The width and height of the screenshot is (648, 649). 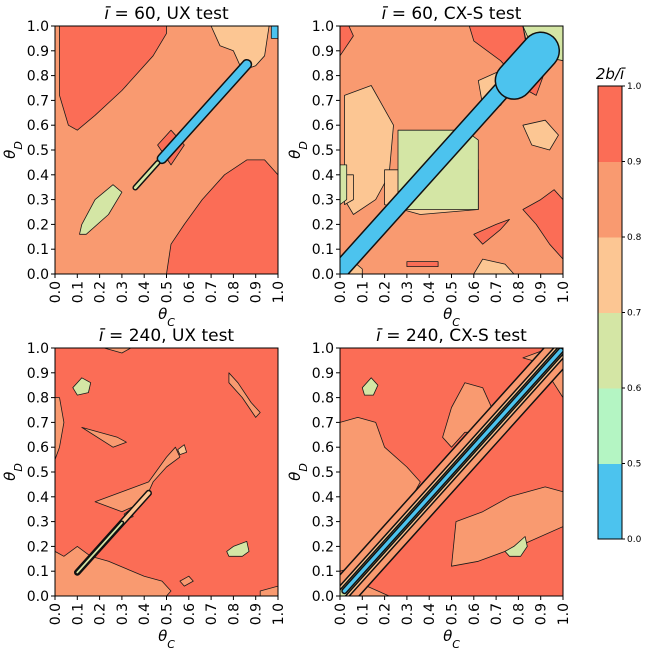 What do you see at coordinates (167, 336) in the screenshot?
I see `panel-title: ī = 240, UX test` at bounding box center [167, 336].